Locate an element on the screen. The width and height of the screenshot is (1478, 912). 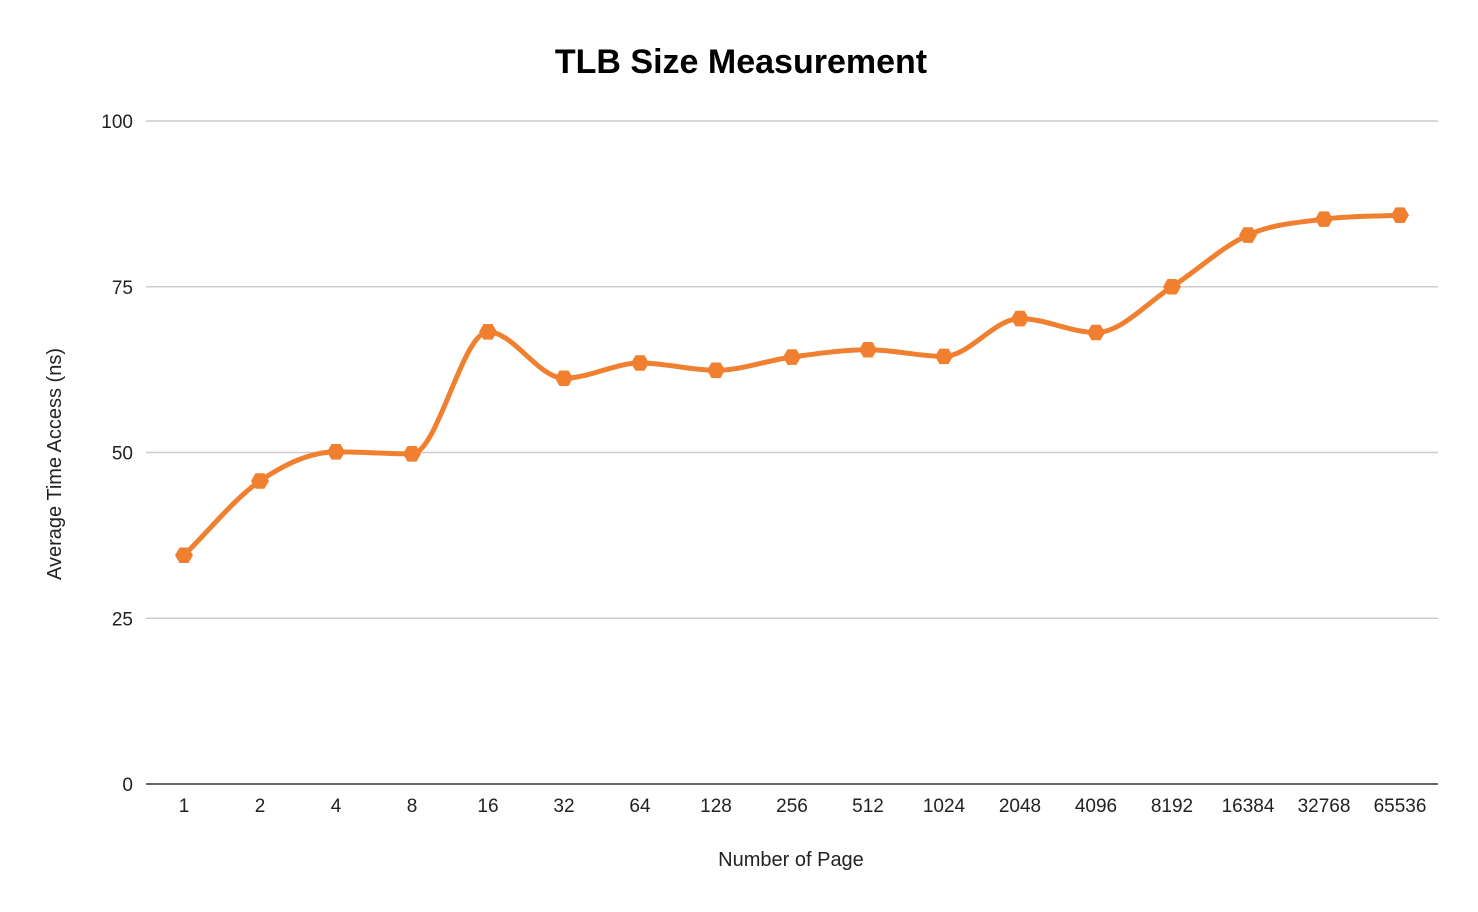
x-tick-label: 16384 is located at coordinates (1248, 806).